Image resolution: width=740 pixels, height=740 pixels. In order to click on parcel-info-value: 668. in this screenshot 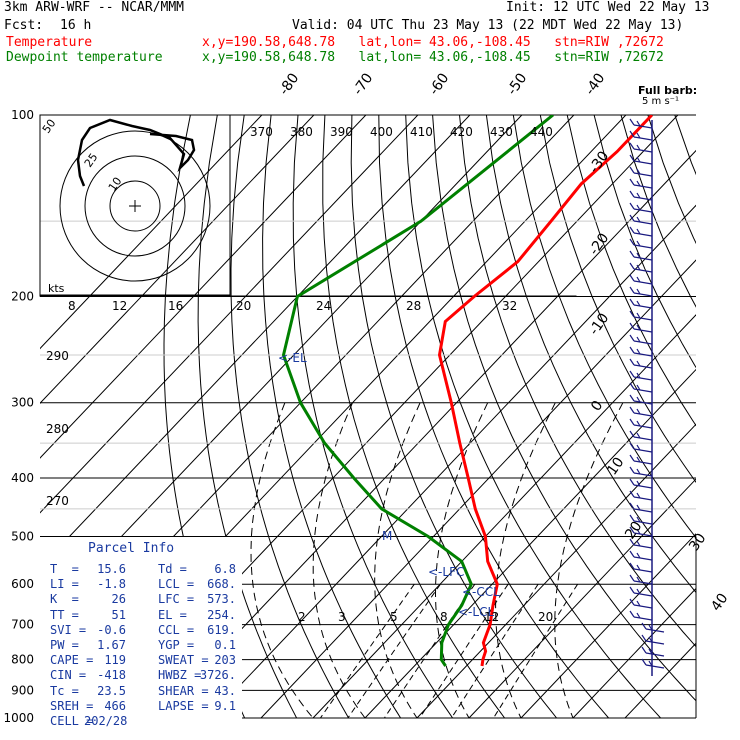, I will do `click(221, 584)`.